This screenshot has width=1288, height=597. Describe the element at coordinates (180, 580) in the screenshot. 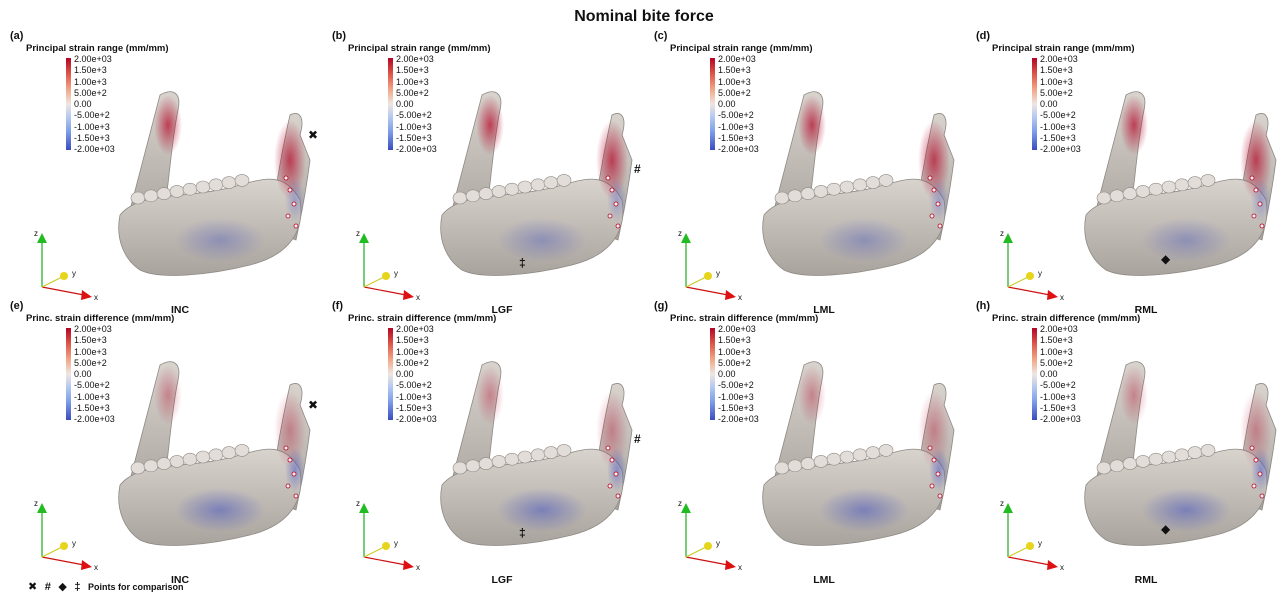

I see `model-label: INC` at that location.